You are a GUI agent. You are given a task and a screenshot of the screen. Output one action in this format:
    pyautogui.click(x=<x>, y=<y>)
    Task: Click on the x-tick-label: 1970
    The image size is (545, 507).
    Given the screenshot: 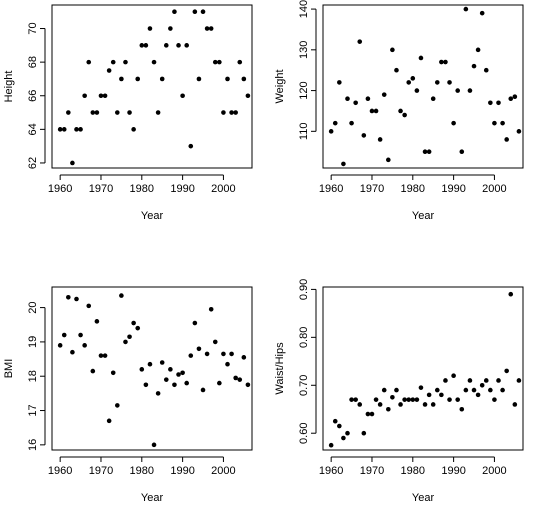 What is the action you would take?
    pyautogui.click(x=372, y=471)
    